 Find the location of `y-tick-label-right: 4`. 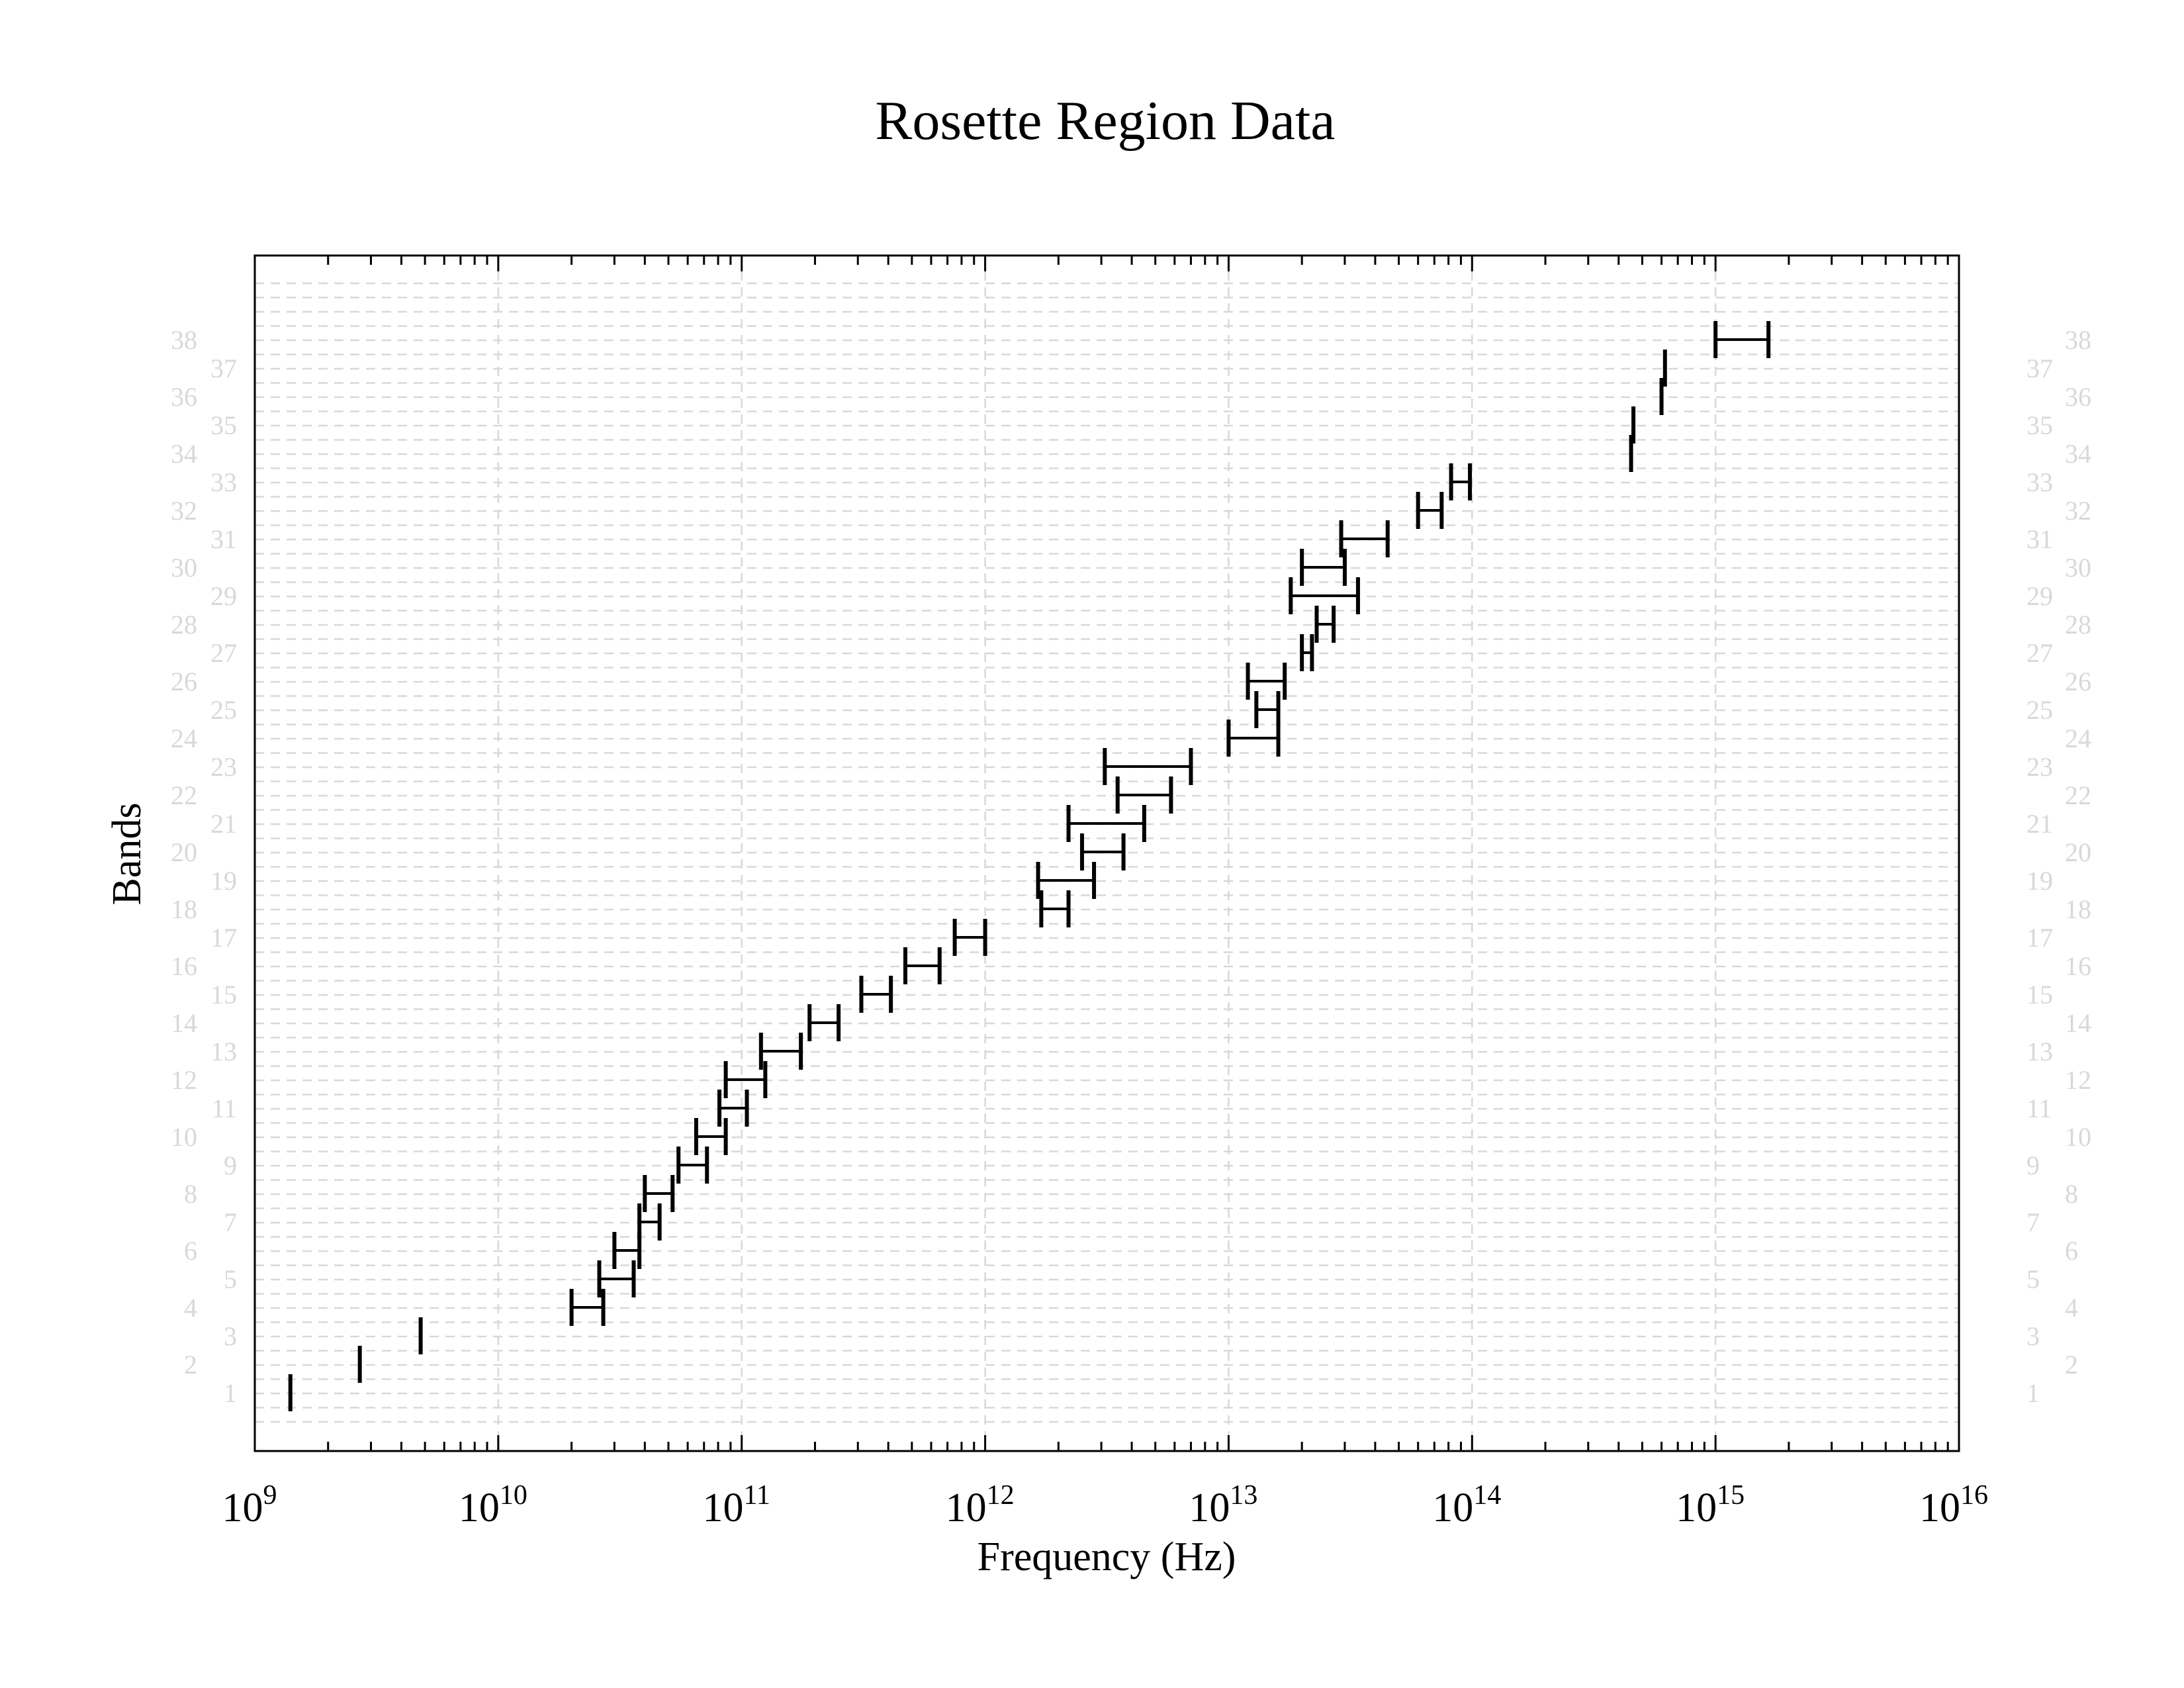

y-tick-label-right: 4 is located at coordinates (2071, 1308).